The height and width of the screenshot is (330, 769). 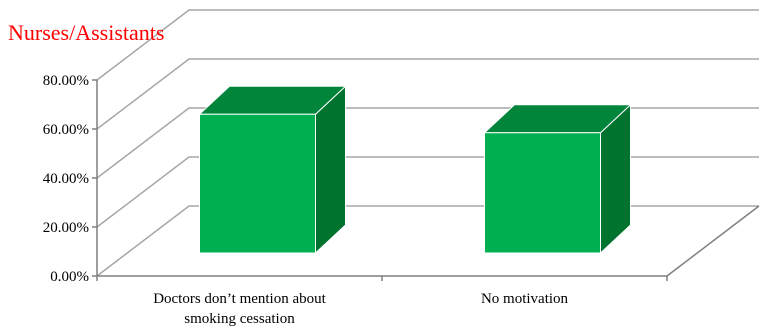 I want to click on y-tick-label: 40.00%, so click(x=66, y=179).